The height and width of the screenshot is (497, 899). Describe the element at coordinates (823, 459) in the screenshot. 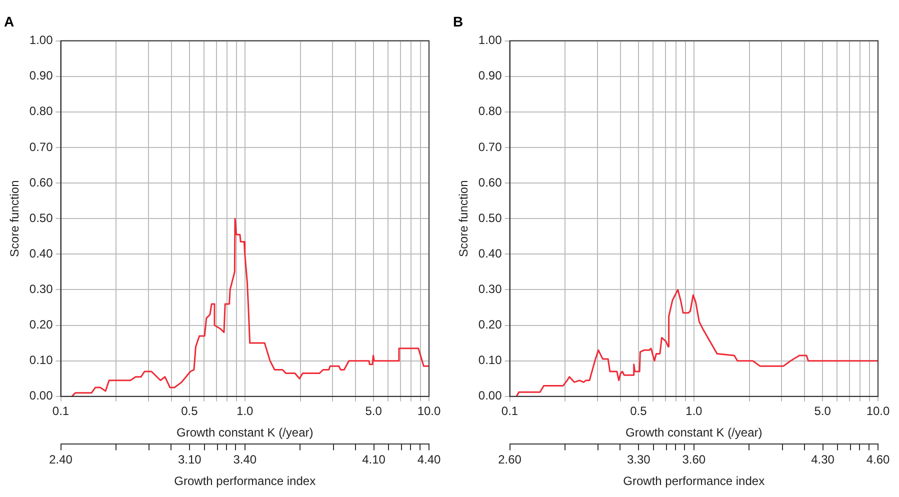

I see `x2-tick-label: 4.30` at that location.